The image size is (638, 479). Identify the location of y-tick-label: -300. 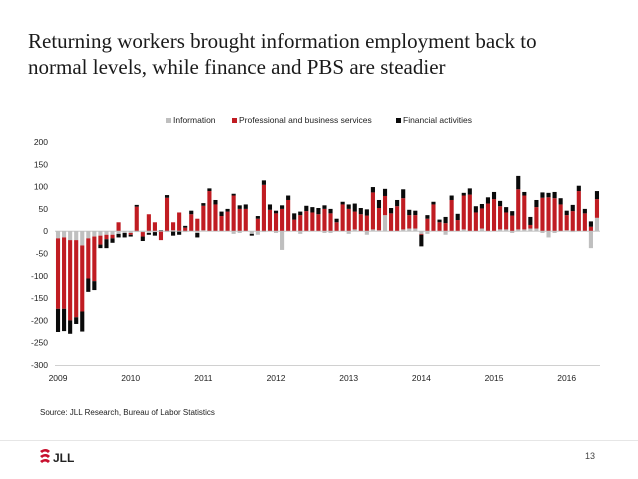
(39, 365).